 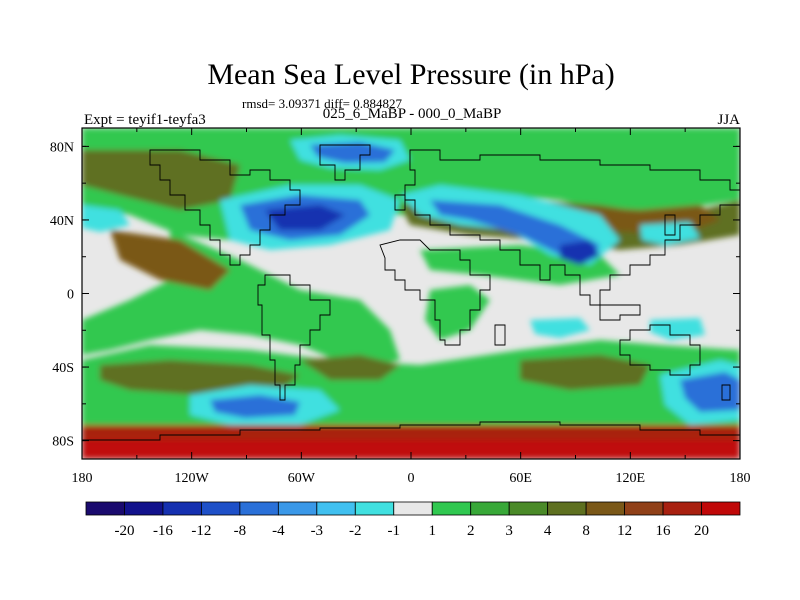 I want to click on lat-label: 80N, so click(x=62, y=147).